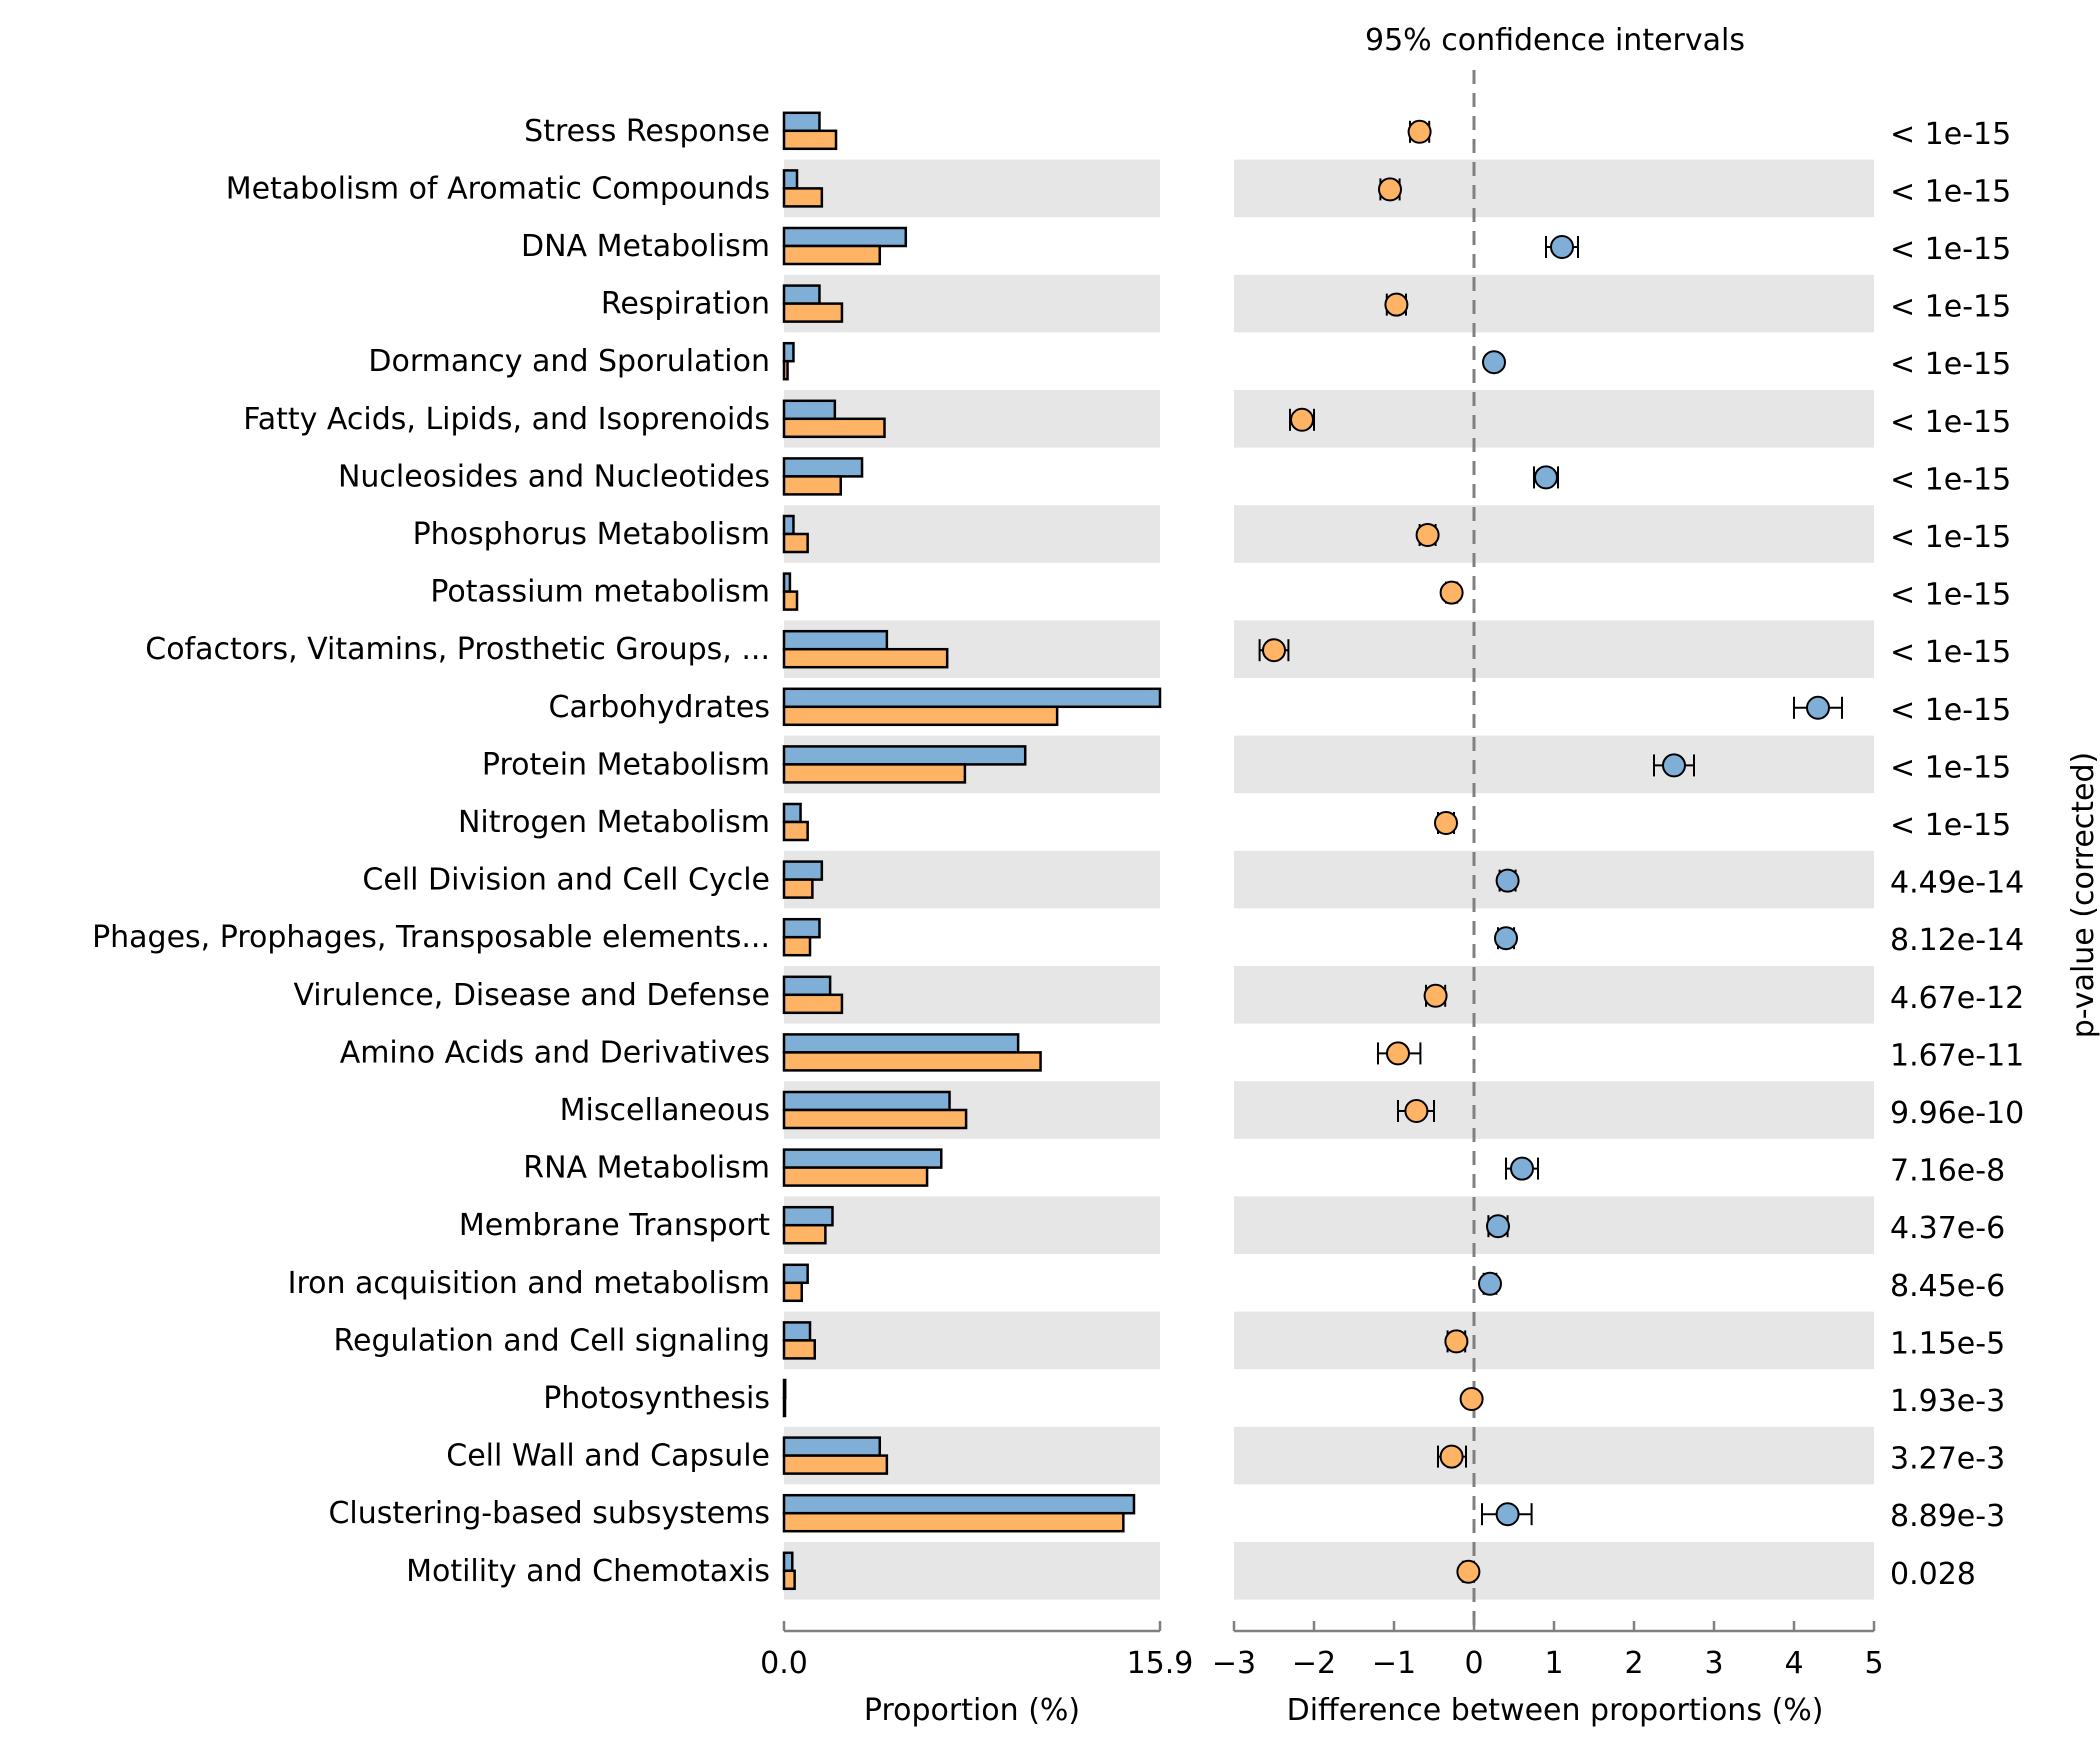  Describe the element at coordinates (646, 1168) in the screenshot. I see `category-label: RNA Metabolism` at that location.